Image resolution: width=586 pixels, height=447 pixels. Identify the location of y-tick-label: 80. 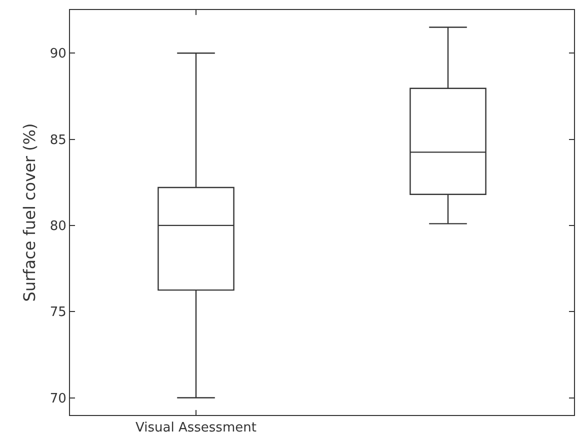
(58, 226).